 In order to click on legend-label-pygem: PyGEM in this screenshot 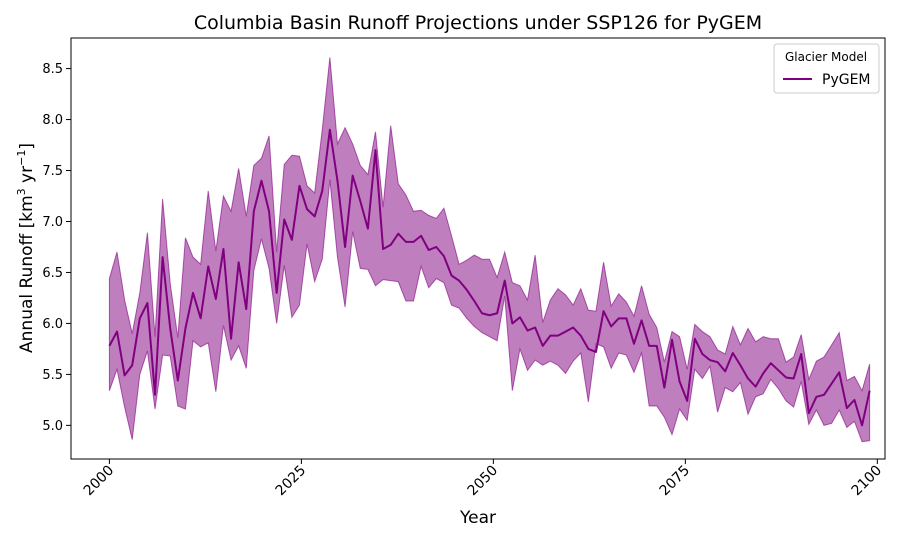, I will do `click(846, 80)`.